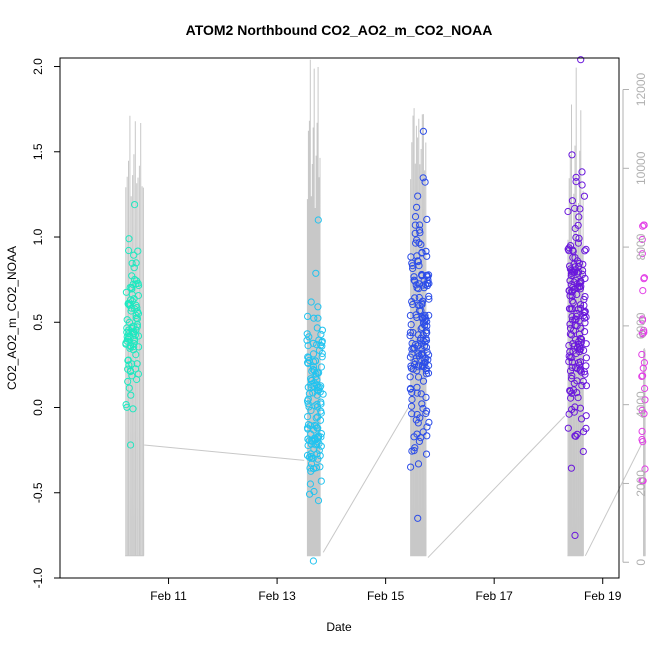  Describe the element at coordinates (45, 323) in the screenshot. I see `y-axis: -1.0 -0.5 0.0 0.5 1.0 1.5 2.0` at that location.